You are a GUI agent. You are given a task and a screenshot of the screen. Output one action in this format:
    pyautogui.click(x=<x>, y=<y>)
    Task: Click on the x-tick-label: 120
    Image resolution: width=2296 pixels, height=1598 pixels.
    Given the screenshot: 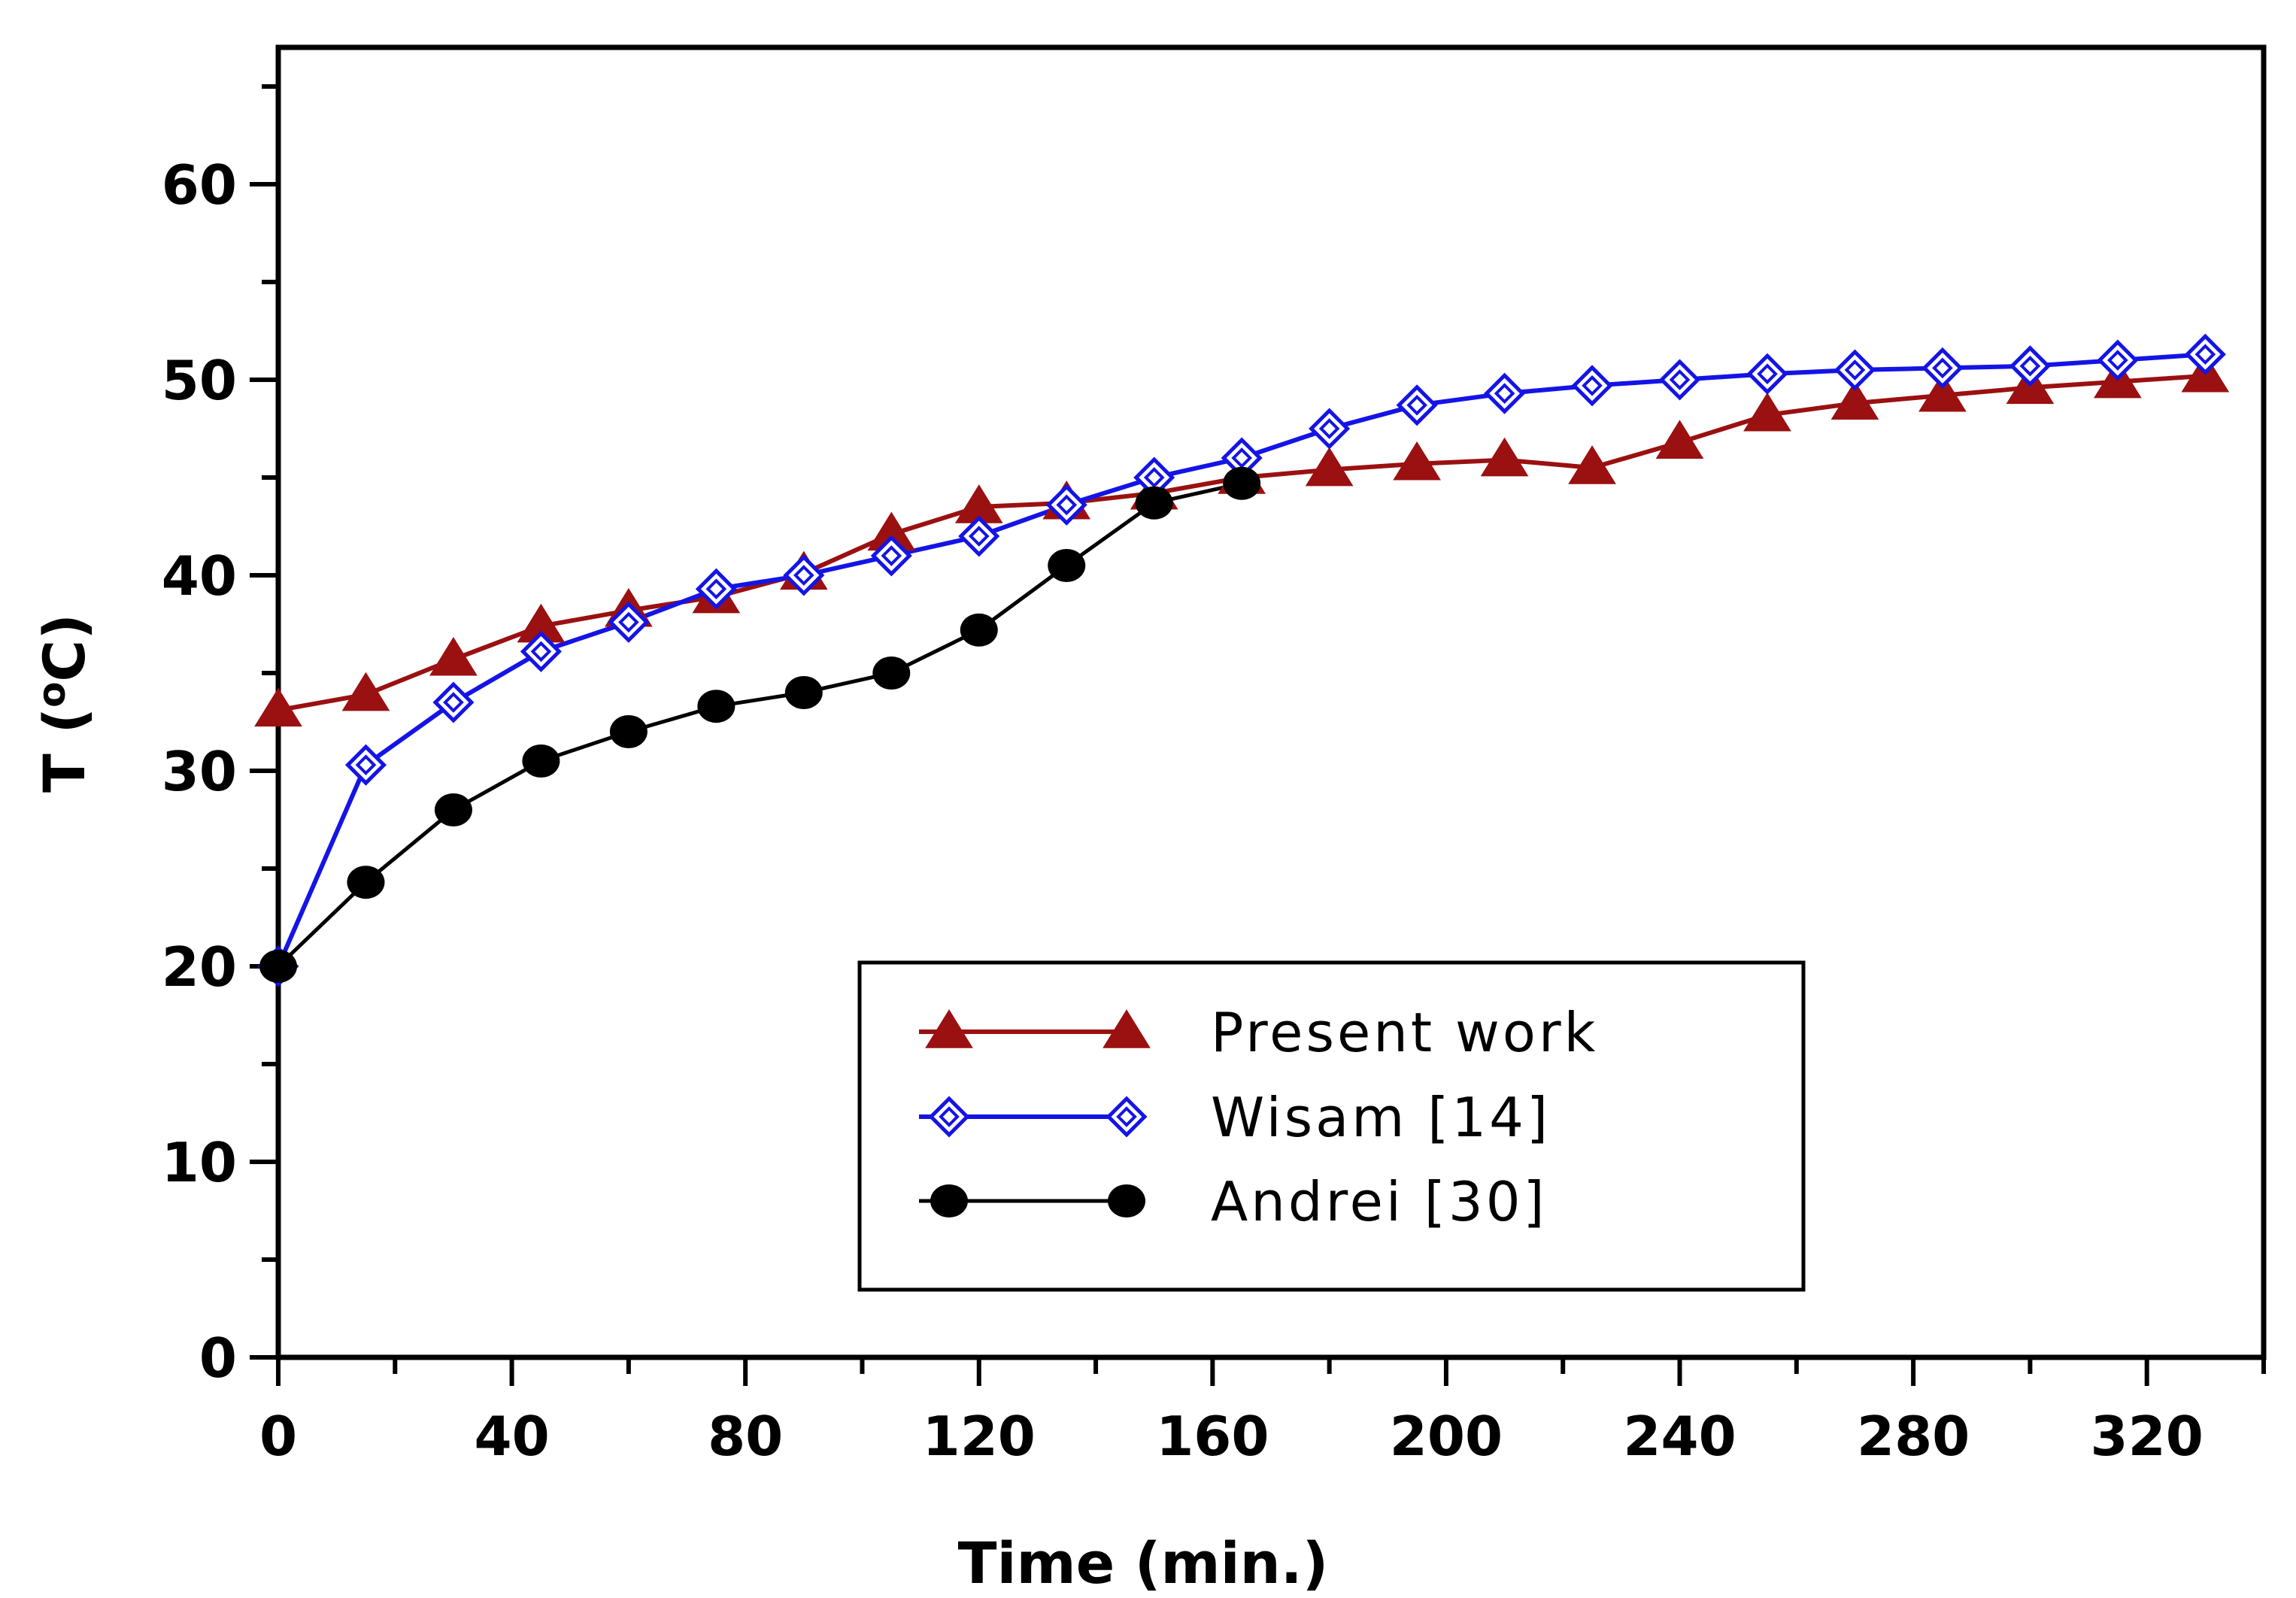 What is the action you would take?
    pyautogui.click(x=980, y=1436)
    